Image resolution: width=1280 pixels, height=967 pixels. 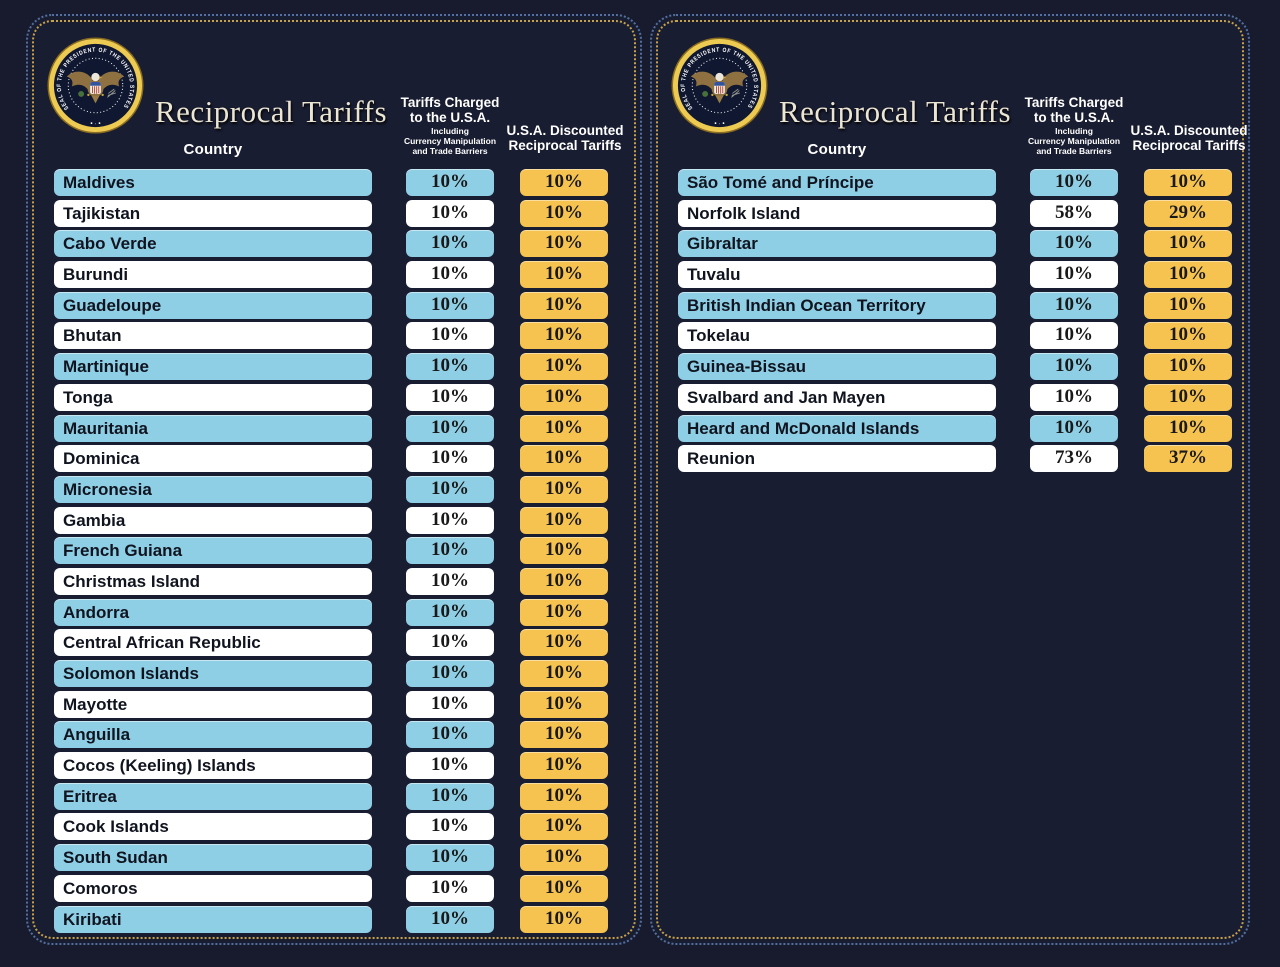 I want to click on table-row: Bhutan 10% 10%, so click(x=334, y=336).